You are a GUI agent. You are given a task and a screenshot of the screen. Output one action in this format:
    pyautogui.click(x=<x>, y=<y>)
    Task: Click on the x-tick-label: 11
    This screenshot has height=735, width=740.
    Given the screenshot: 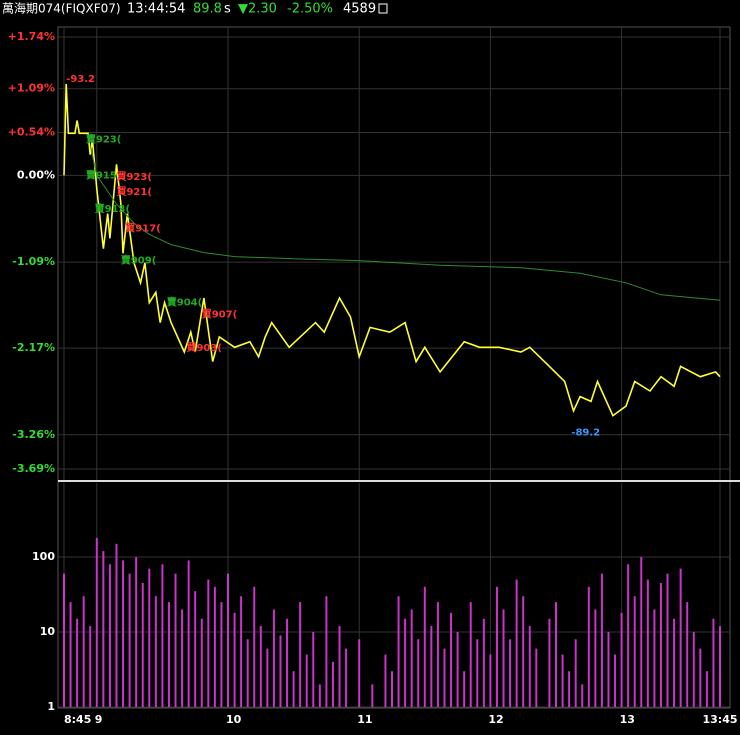 What is the action you would take?
    pyautogui.click(x=364, y=719)
    